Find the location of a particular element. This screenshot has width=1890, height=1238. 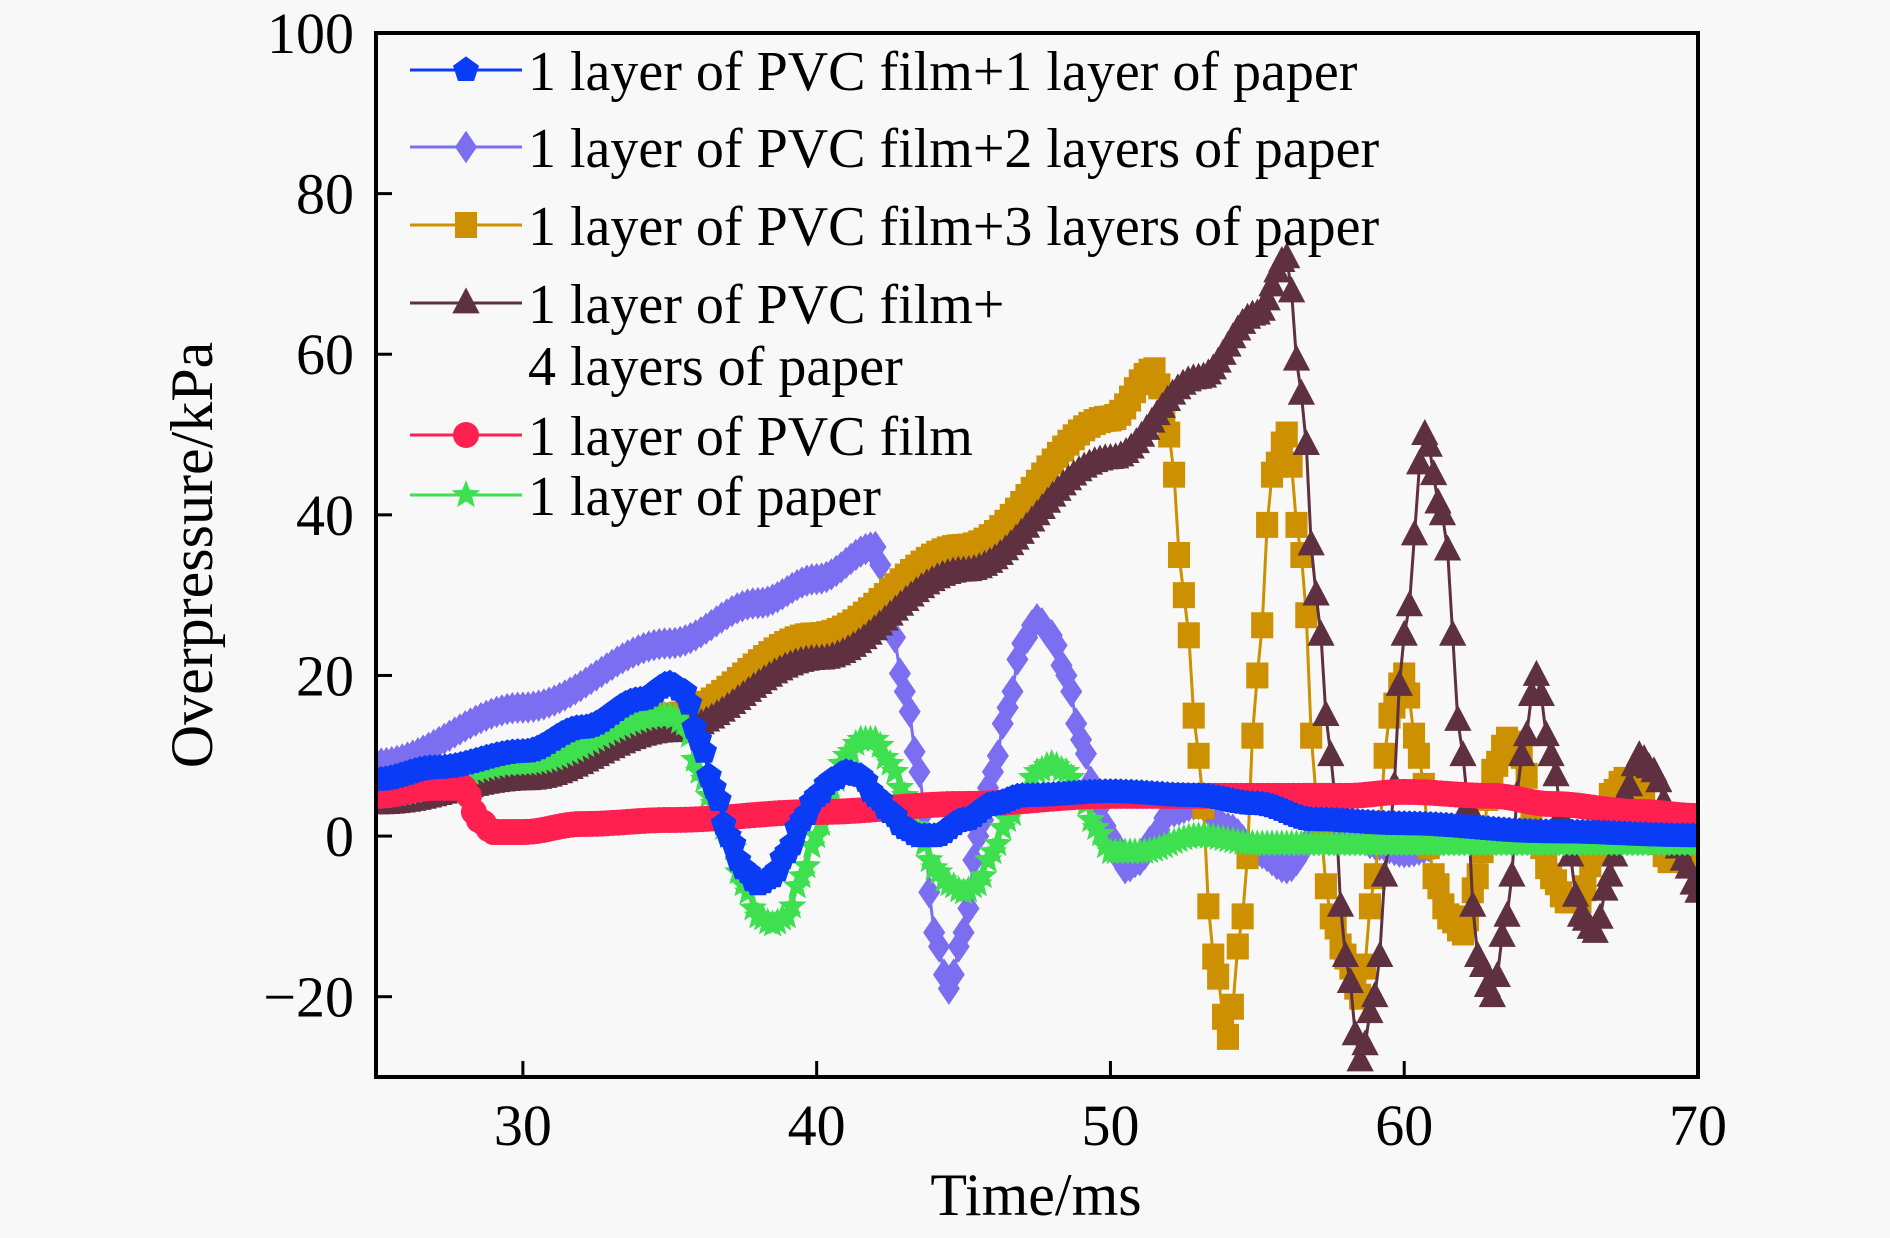

legend-item: 1 layer of paper is located at coordinates (645, 497).